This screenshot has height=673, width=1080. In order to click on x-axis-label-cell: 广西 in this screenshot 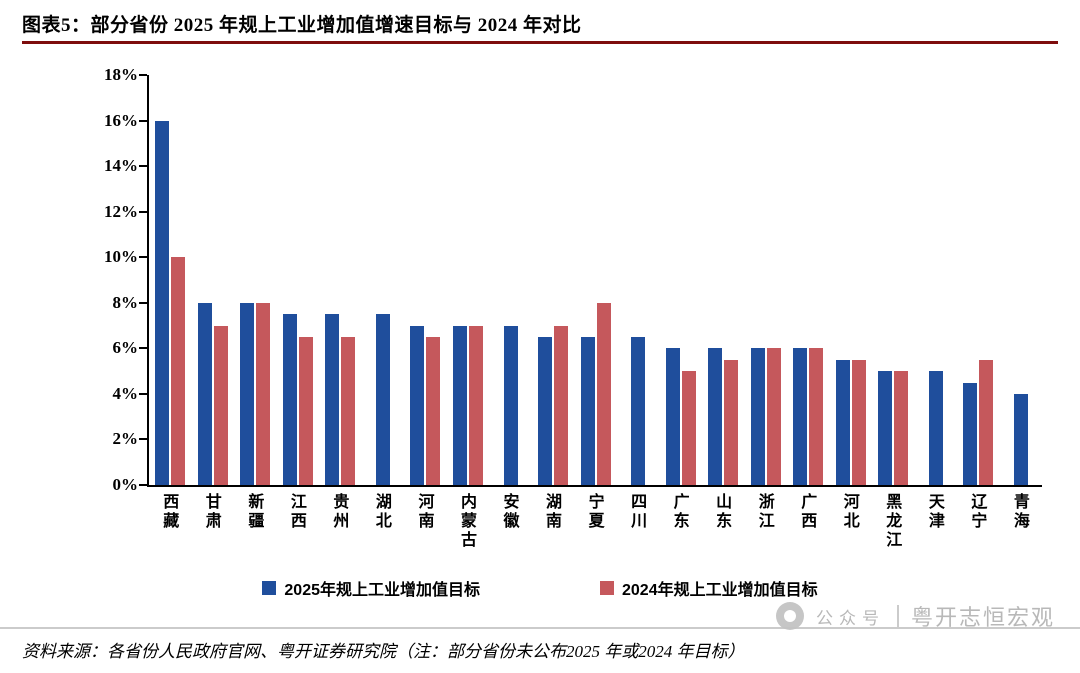, I will do `click(806, 521)`.